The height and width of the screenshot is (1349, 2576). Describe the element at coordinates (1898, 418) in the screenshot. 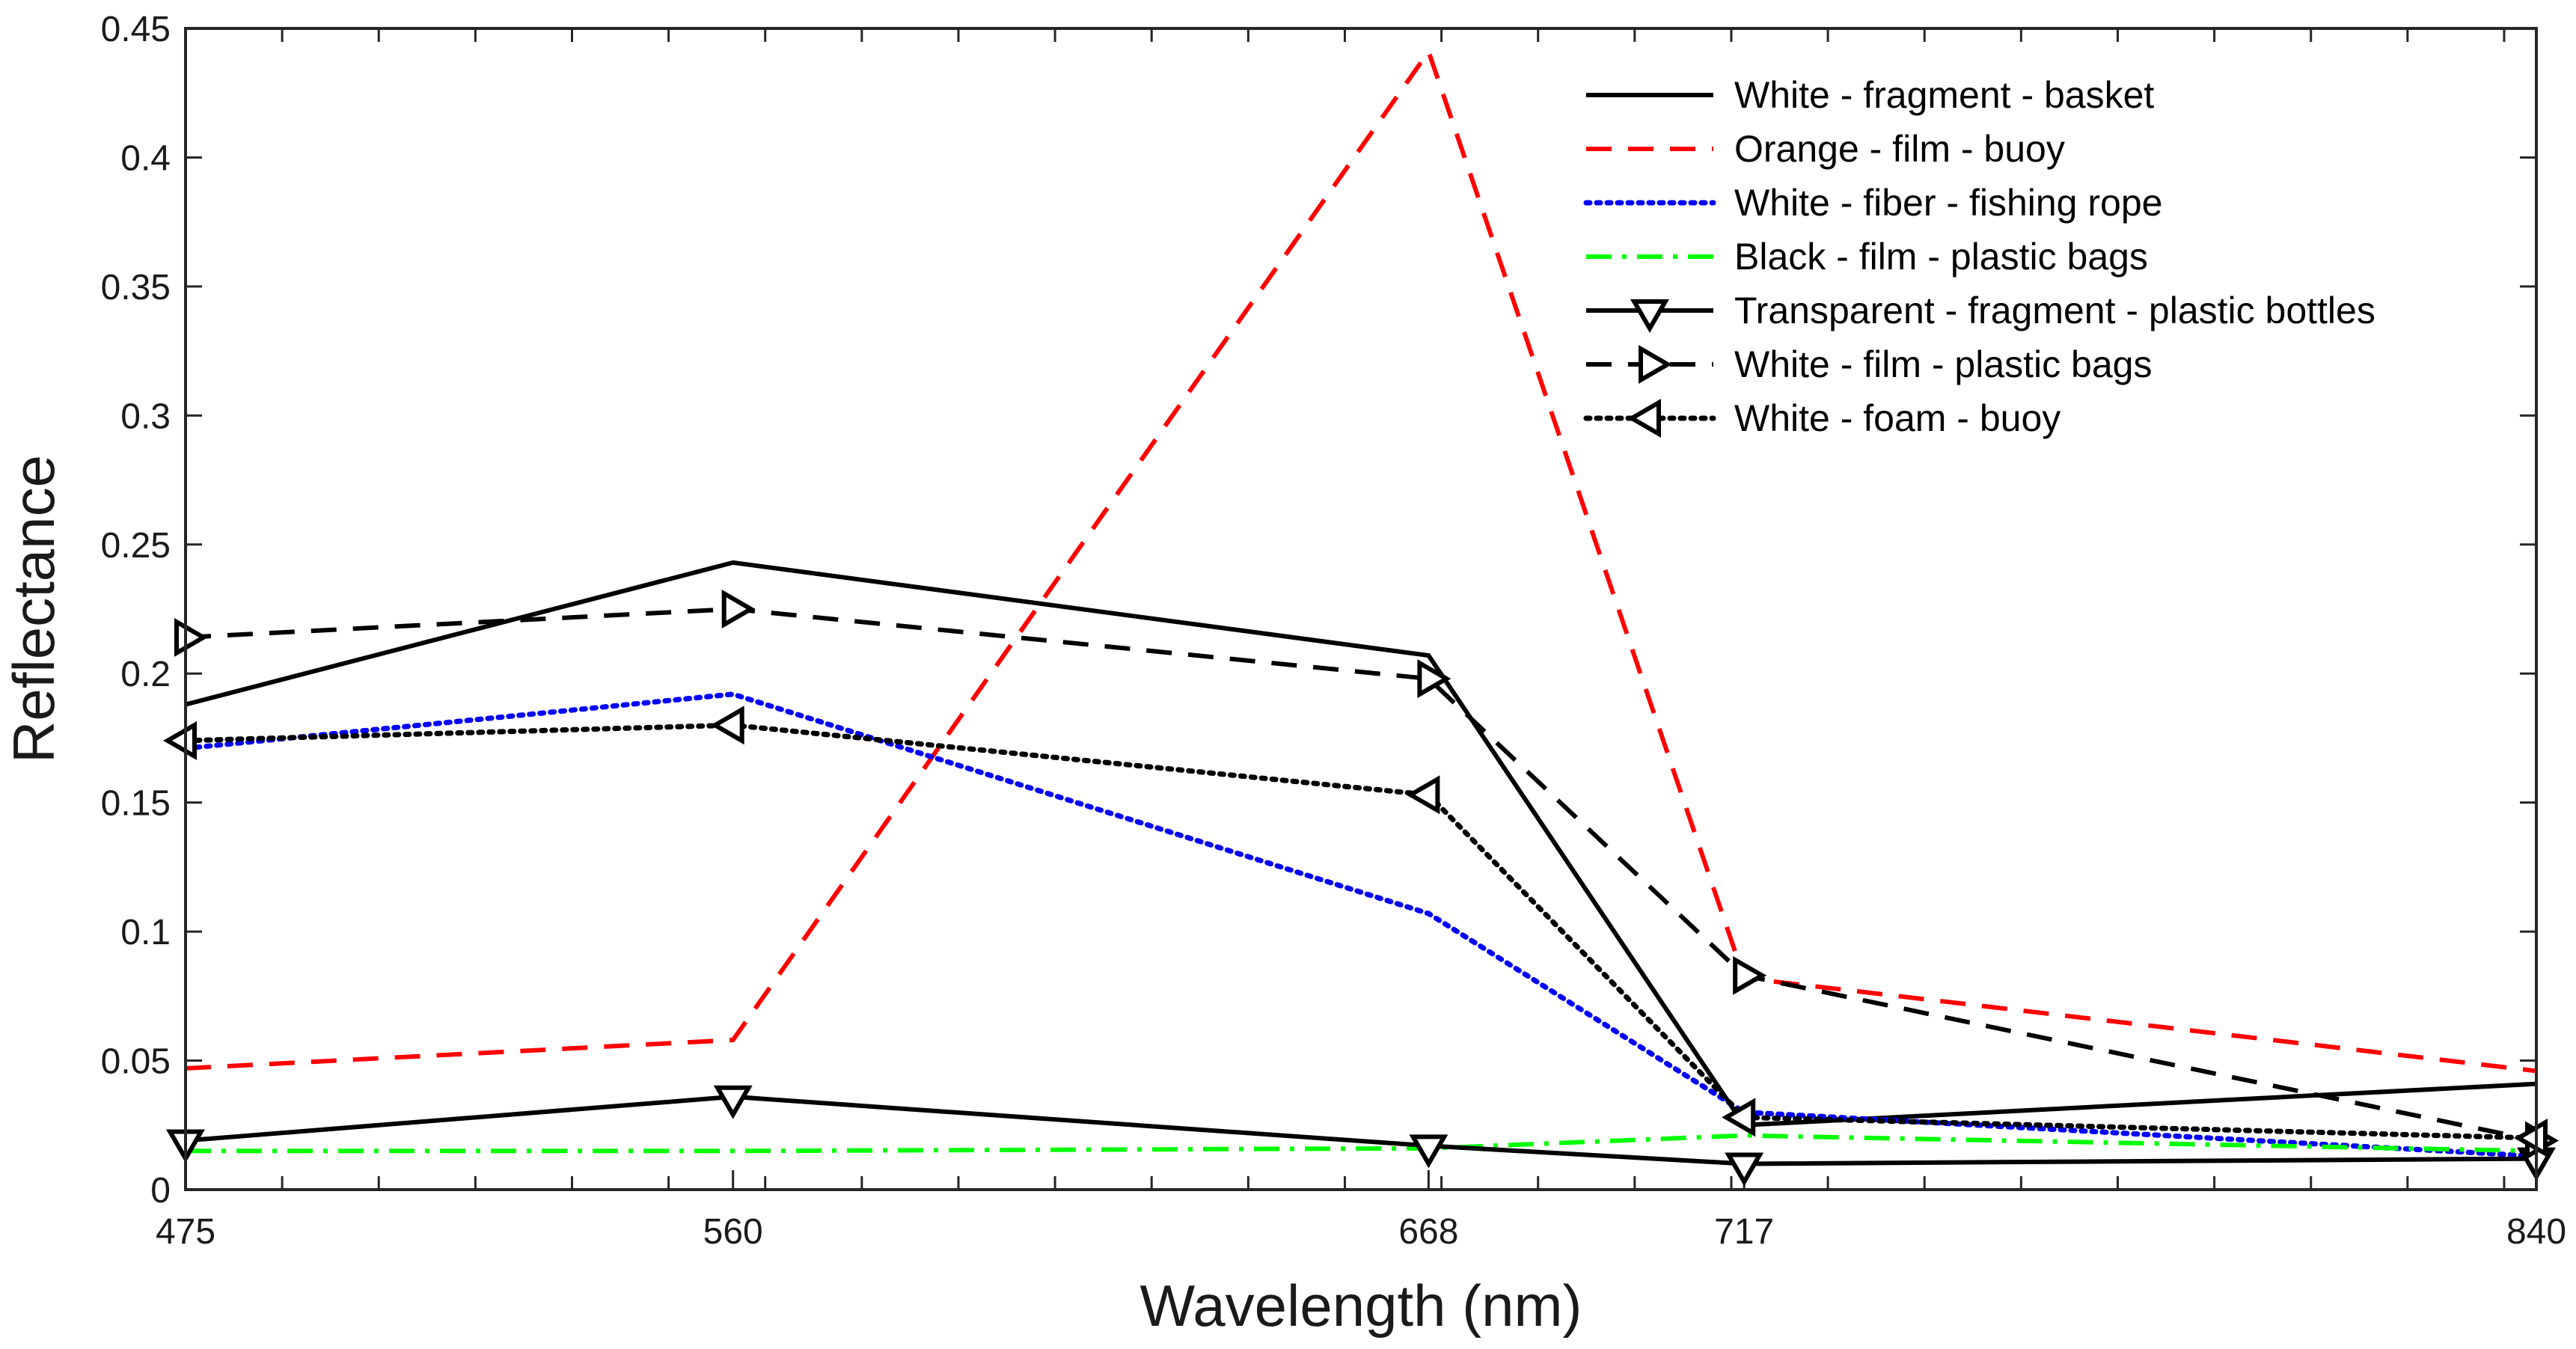

I see `legend-label: White - foam - buoy` at that location.